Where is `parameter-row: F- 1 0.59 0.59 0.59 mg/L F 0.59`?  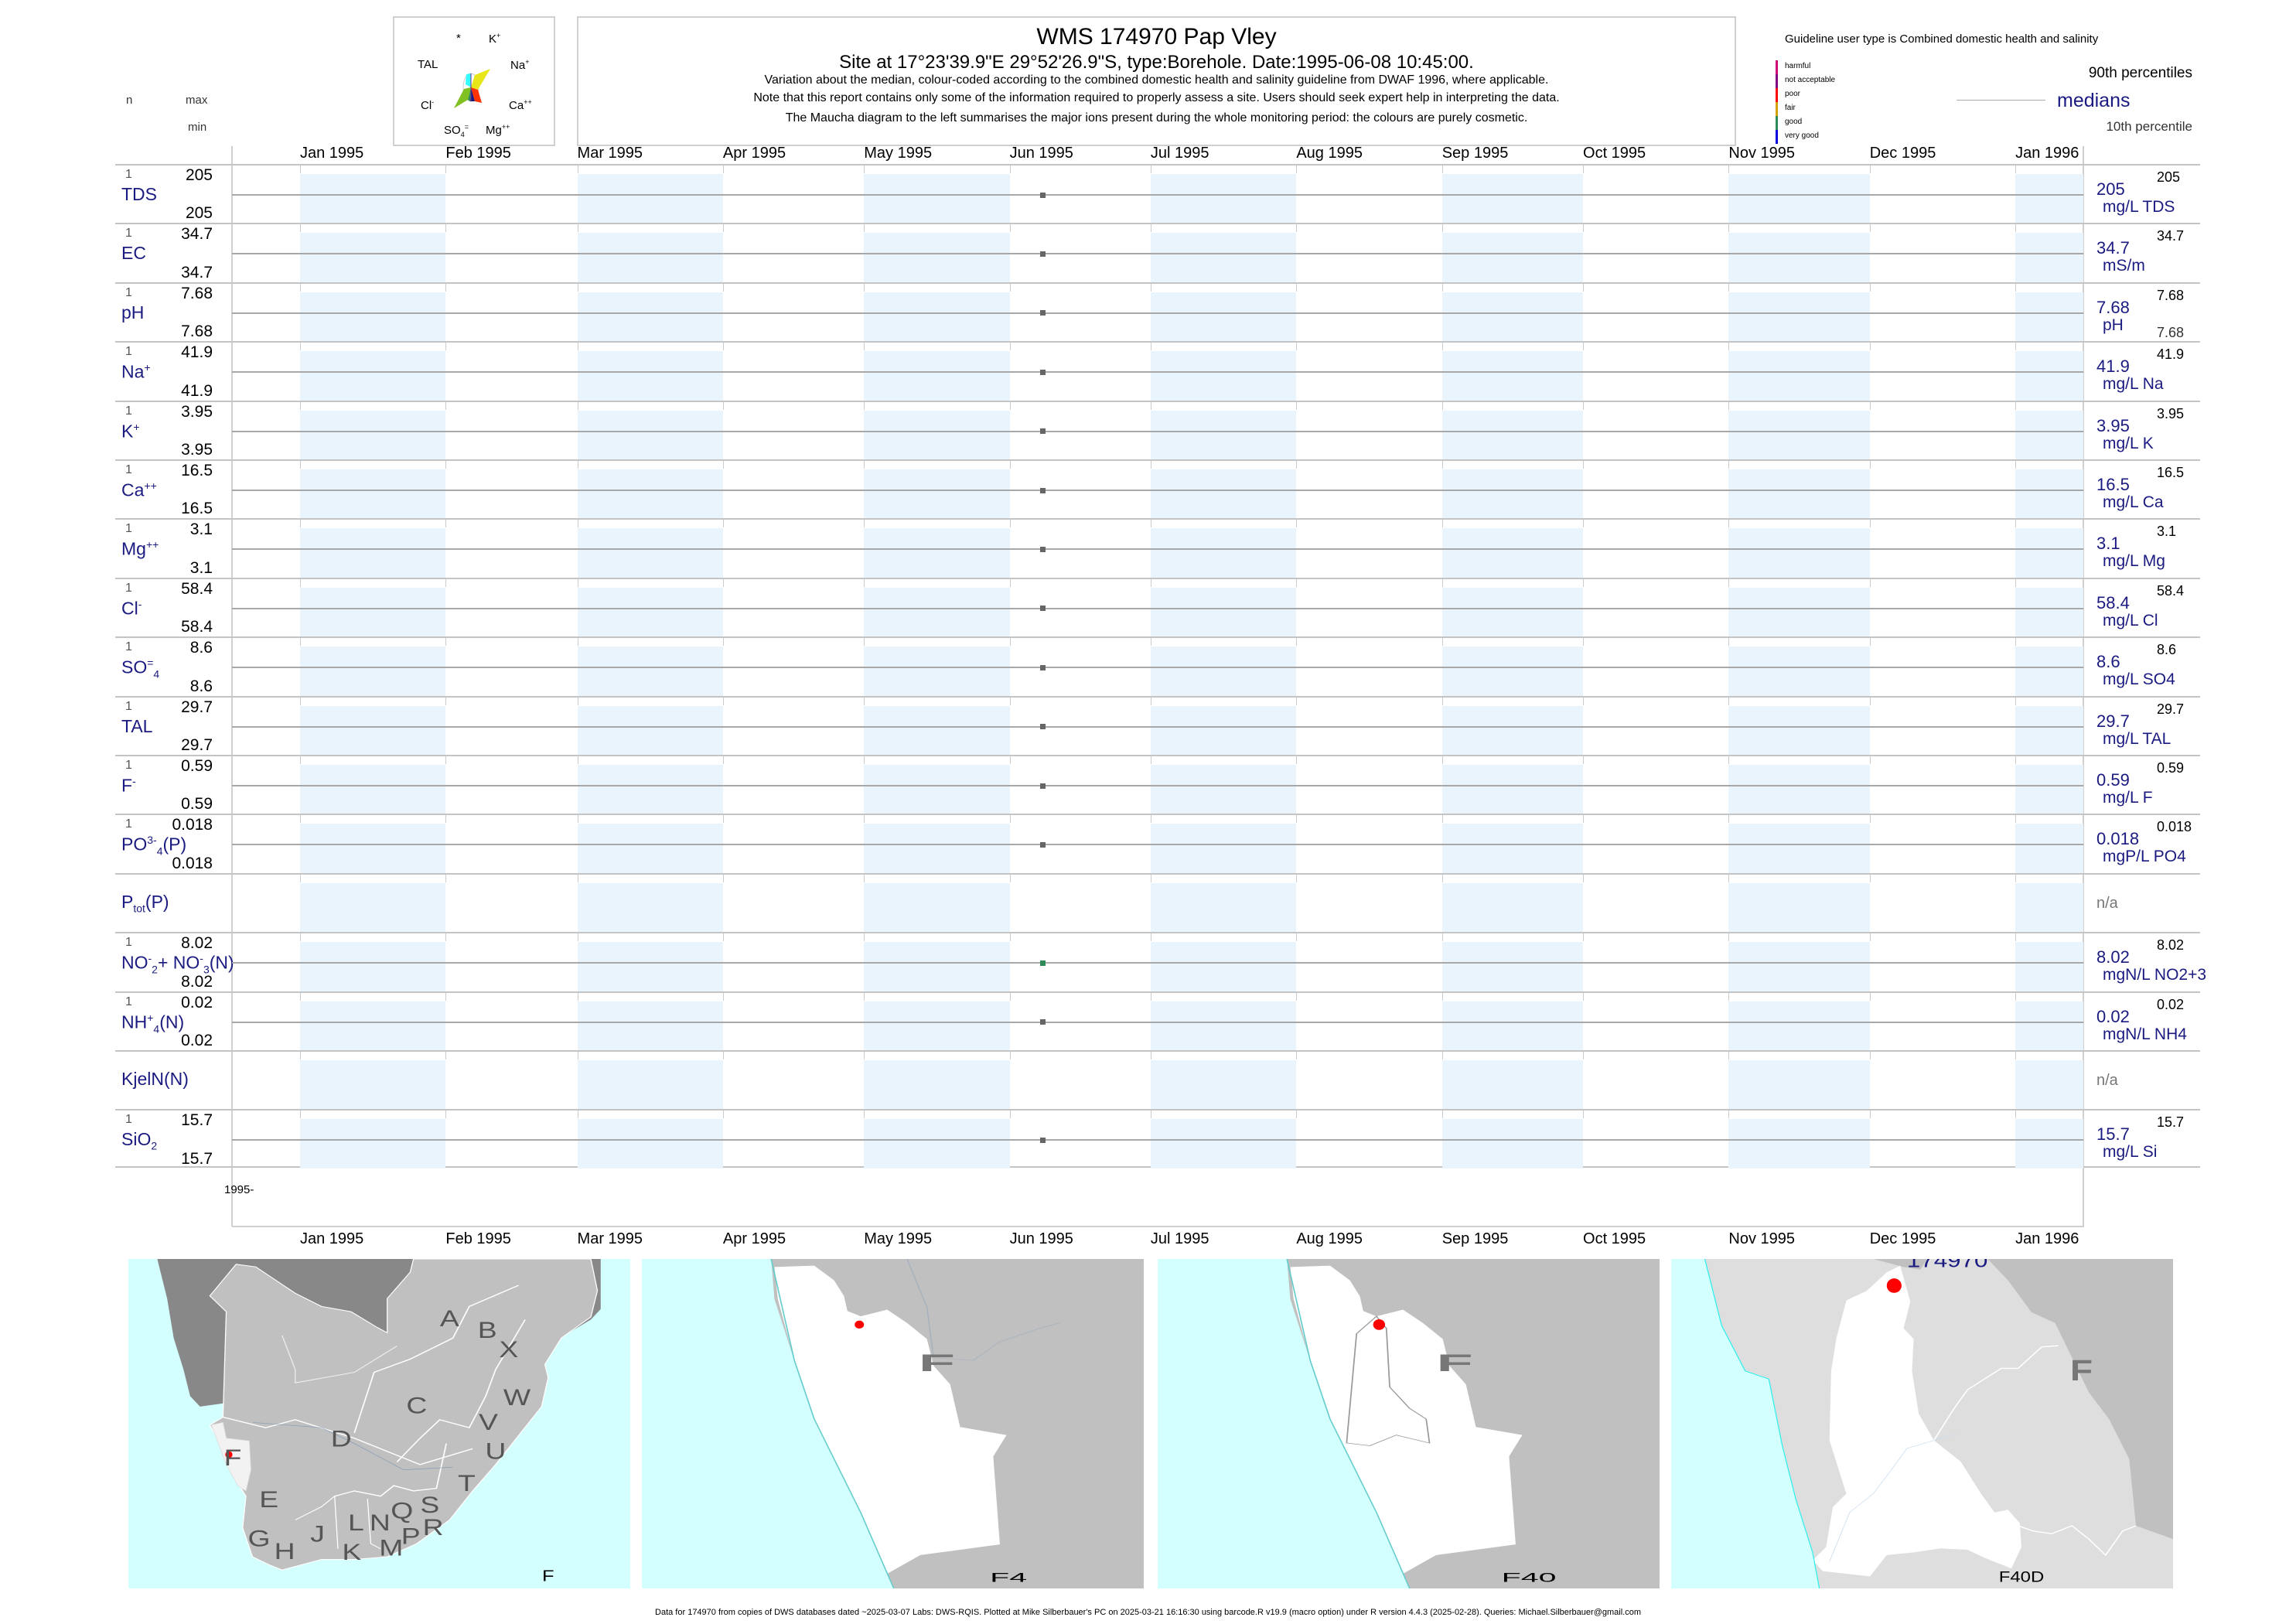
parameter-row: F- 1 0.59 0.59 0.59 mg/L F 0.59 is located at coordinates (1157, 784).